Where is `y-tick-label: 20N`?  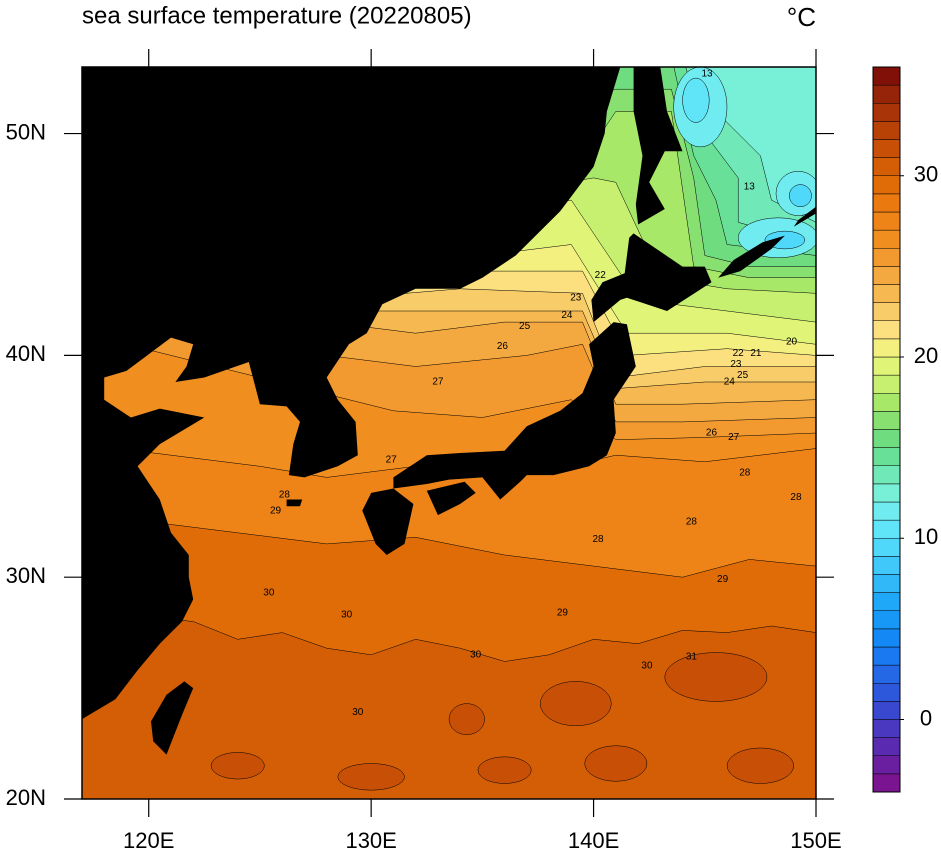
y-tick-label: 20N is located at coordinates (26, 797).